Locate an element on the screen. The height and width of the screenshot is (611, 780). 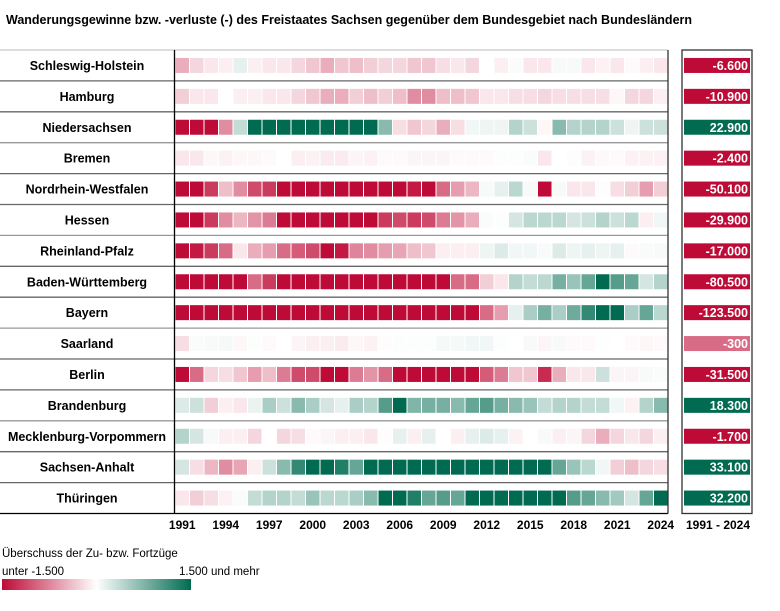
heatmap-row: Bremen is located at coordinates (334, 162).